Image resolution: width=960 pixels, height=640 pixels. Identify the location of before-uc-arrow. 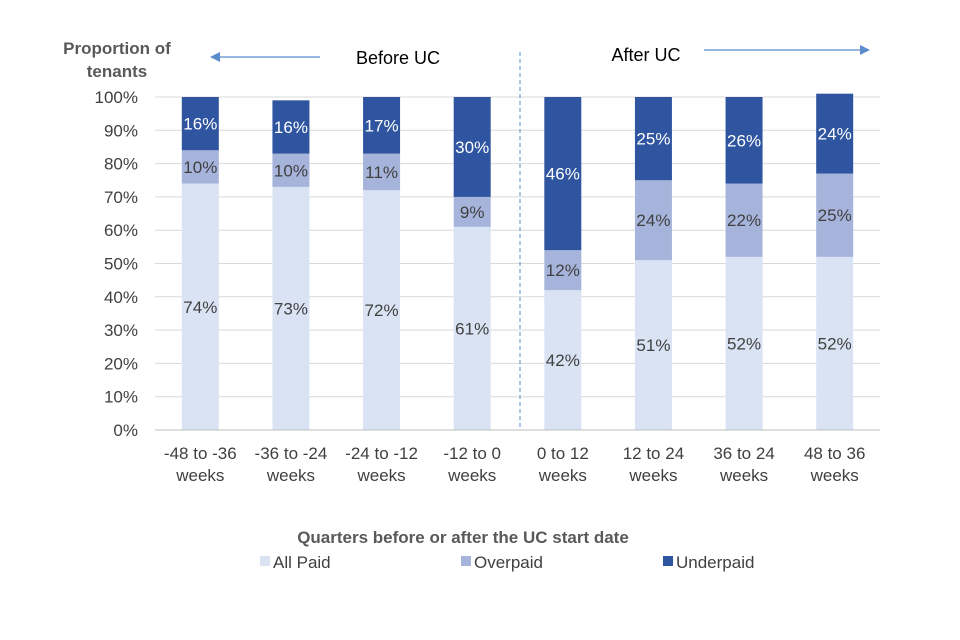
(265, 57).